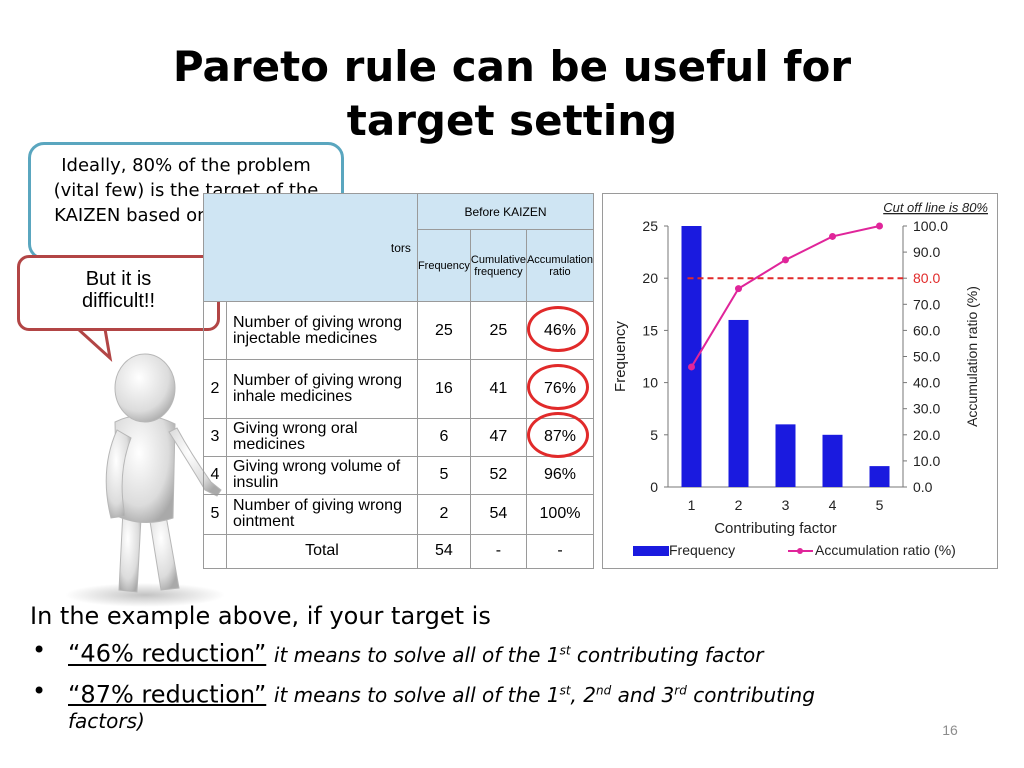  What do you see at coordinates (935, 207) in the screenshot?
I see `cutoff-label: Cut off line is 80%` at bounding box center [935, 207].